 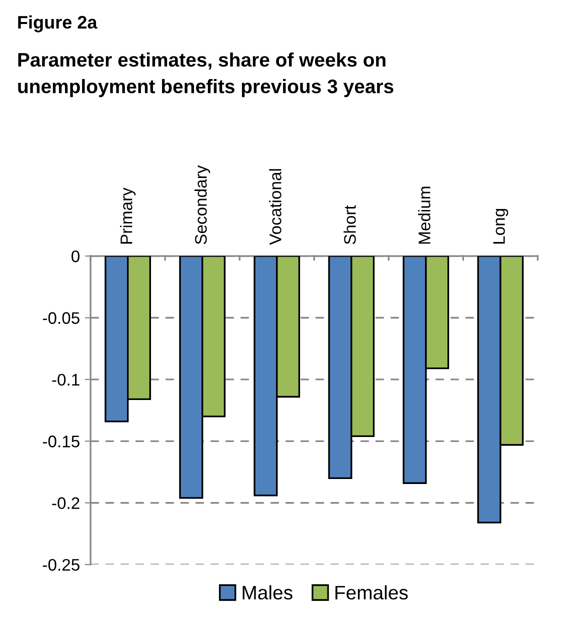 What do you see at coordinates (58, 23) in the screenshot?
I see `chart-title: Figure 2a` at bounding box center [58, 23].